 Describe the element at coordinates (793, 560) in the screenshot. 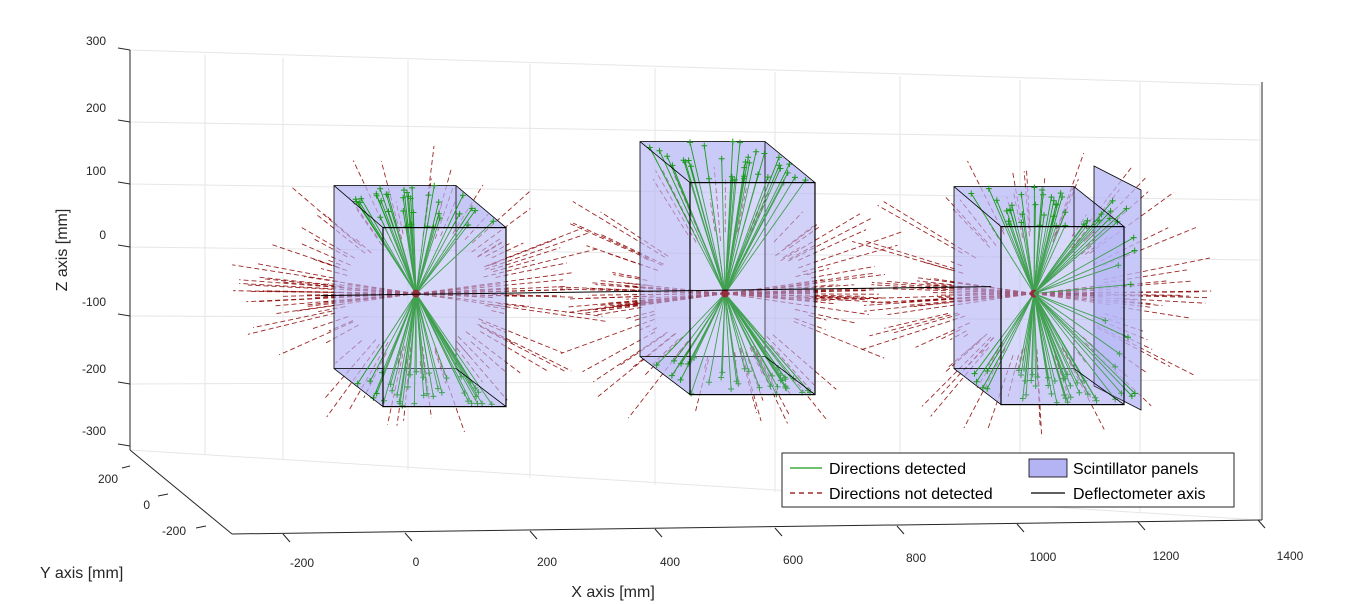

I see `x-tick-label: 600` at that location.